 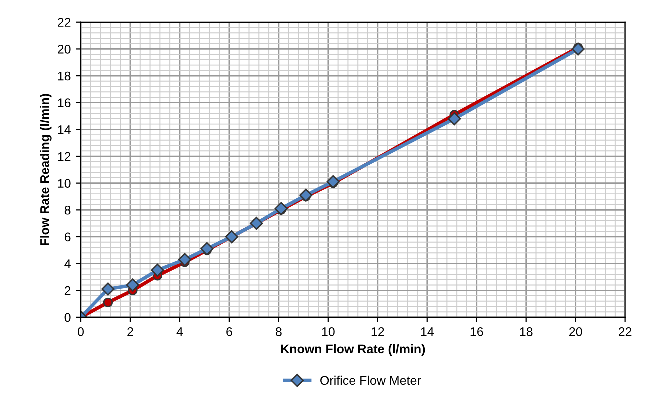 I want to click on y-tick-label: 16, so click(x=64, y=103).